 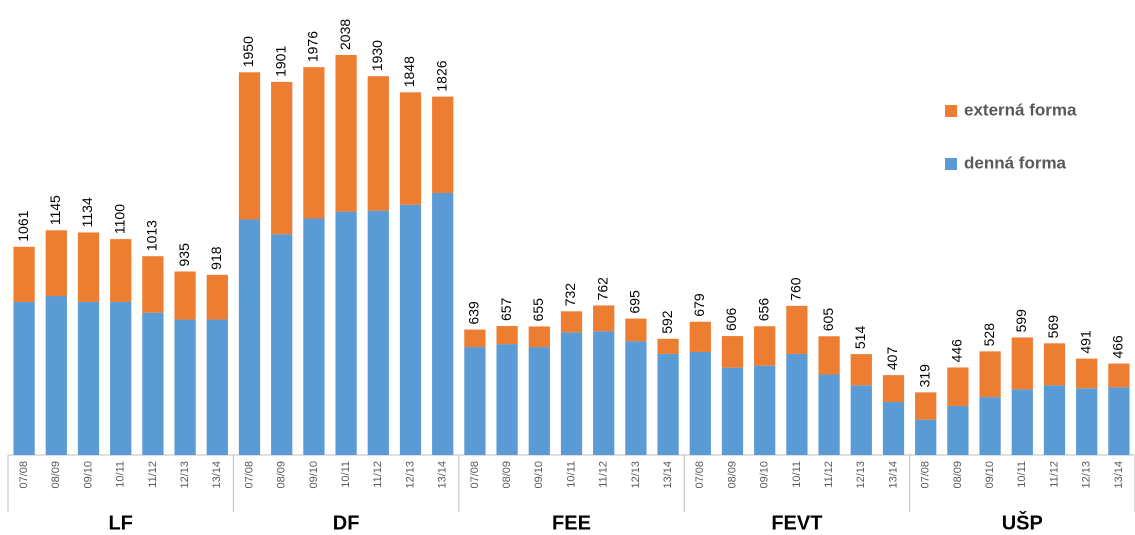 What do you see at coordinates (313, 46) in the screenshot?
I see `total-label: 1976` at bounding box center [313, 46].